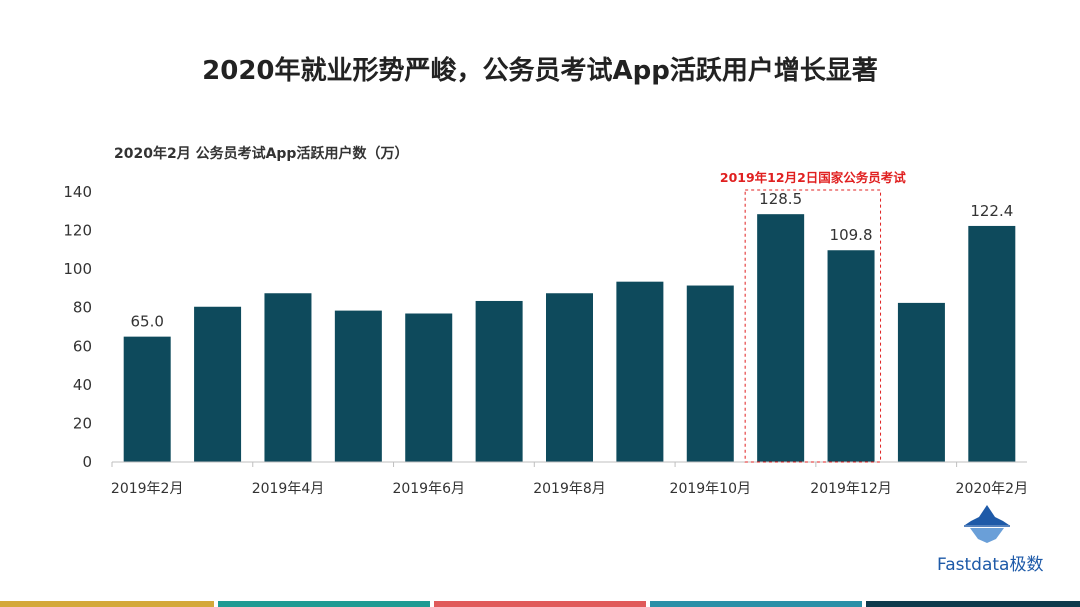 The image size is (1080, 607). What do you see at coordinates (146, 322) in the screenshot?
I see `data-label: 65.0` at bounding box center [146, 322].